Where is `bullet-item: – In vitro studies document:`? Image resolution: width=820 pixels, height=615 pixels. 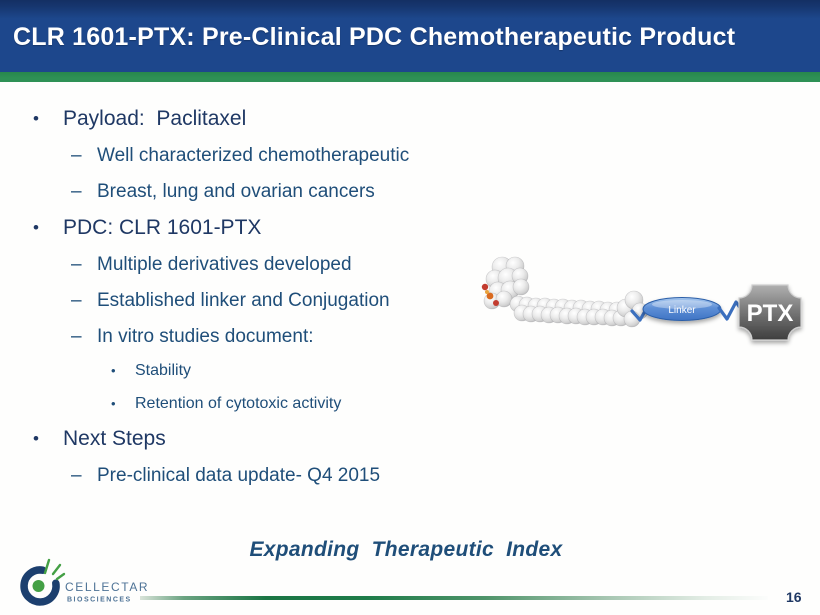 bullet-item: – In vitro studies document: is located at coordinates (250, 336).